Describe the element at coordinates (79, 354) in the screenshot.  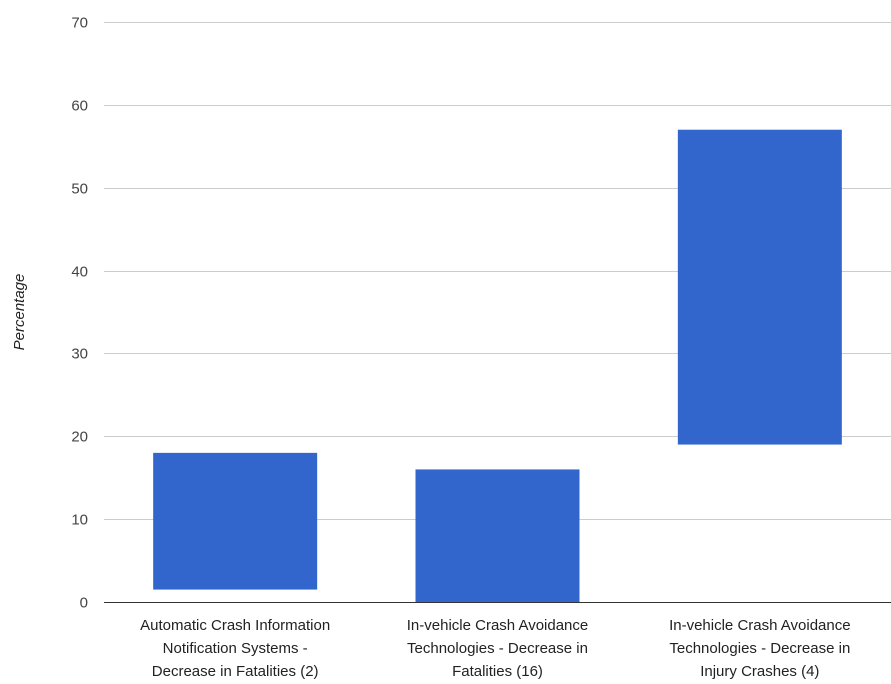
I see `y-tick-label: 30` at that location.